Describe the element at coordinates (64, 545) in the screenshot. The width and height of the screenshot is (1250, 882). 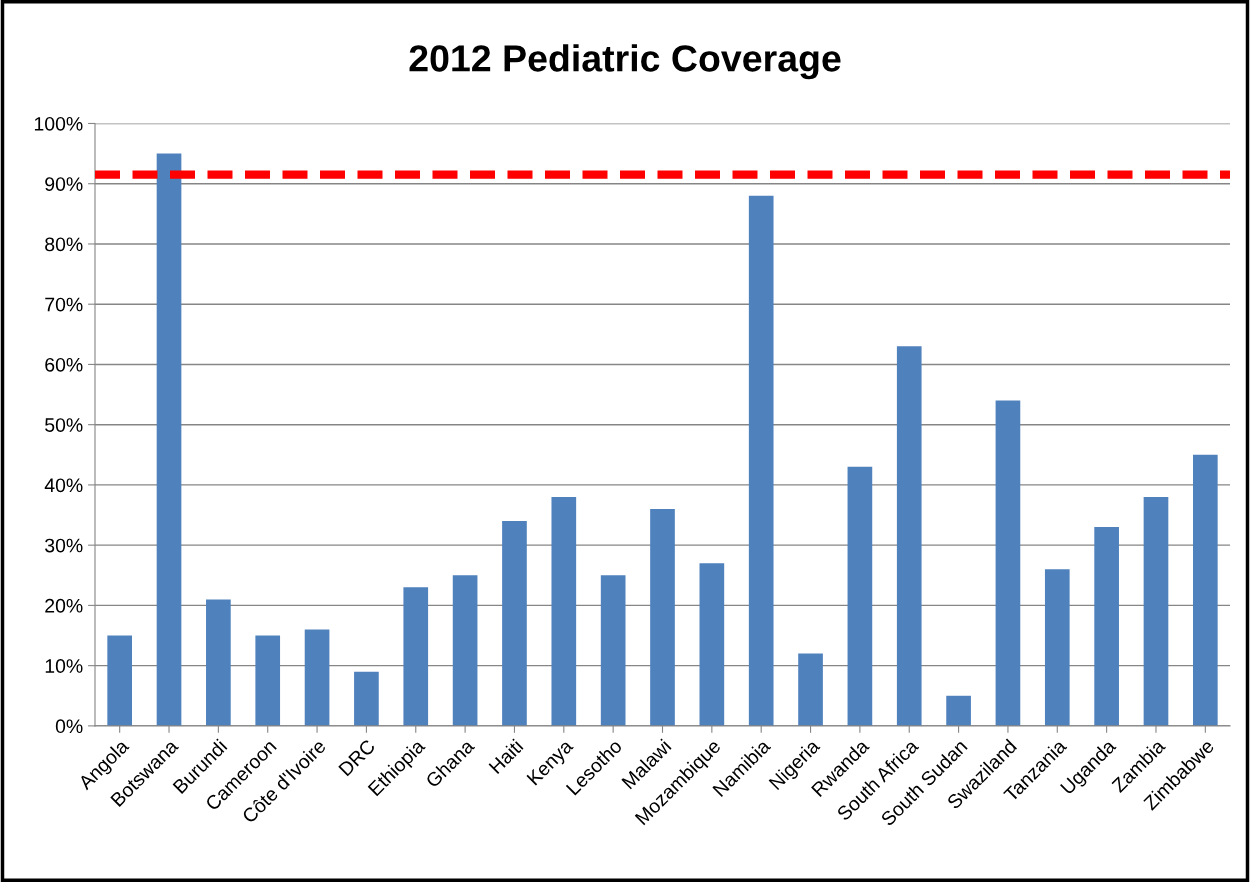
I see `y-tick-label: 30%` at that location.